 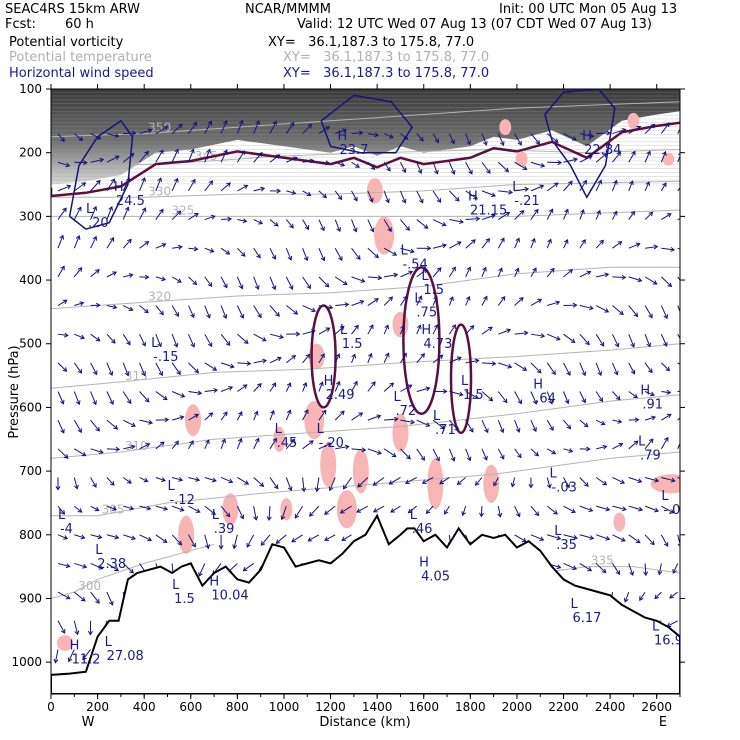 What do you see at coordinates (79, 24) in the screenshot?
I see `fcst-value: 60 h` at bounding box center [79, 24].